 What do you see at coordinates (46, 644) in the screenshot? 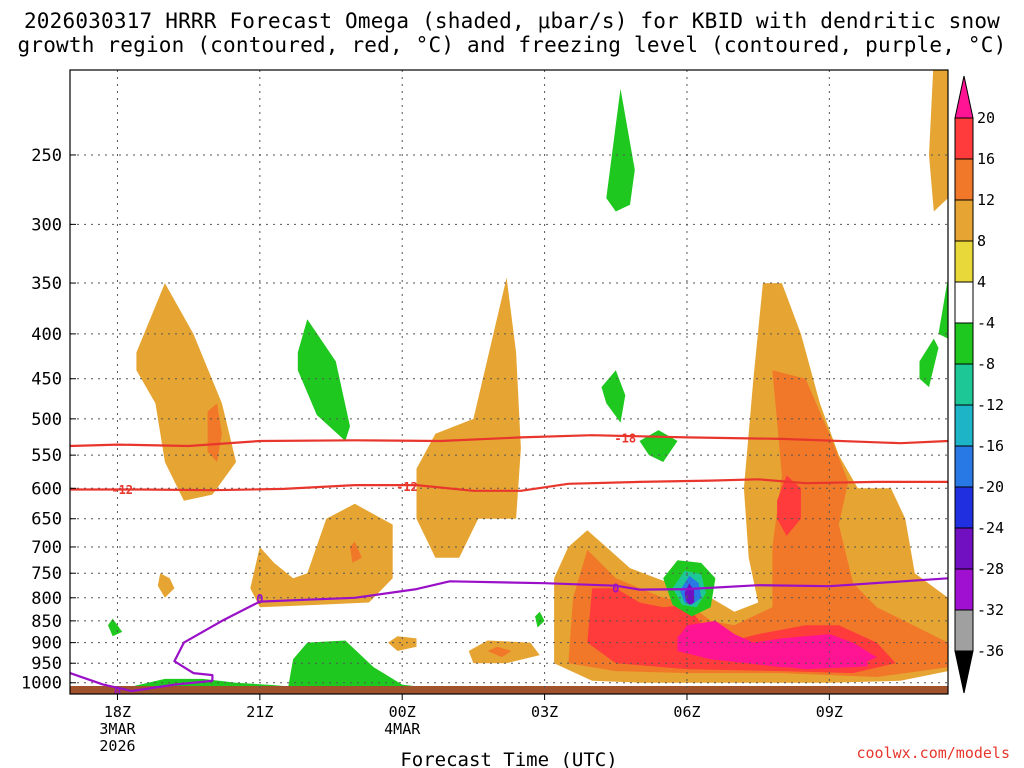
I see `y-tick-label-900: 900` at bounding box center [46, 644].